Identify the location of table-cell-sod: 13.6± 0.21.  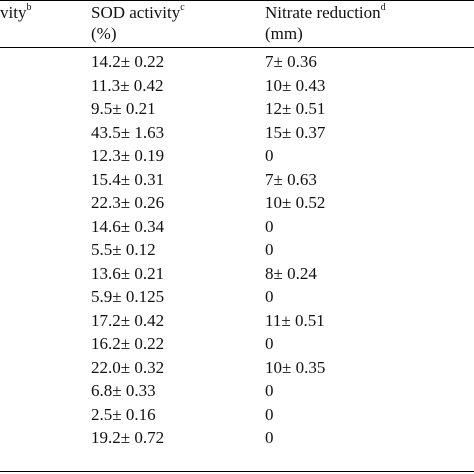
(128, 273).